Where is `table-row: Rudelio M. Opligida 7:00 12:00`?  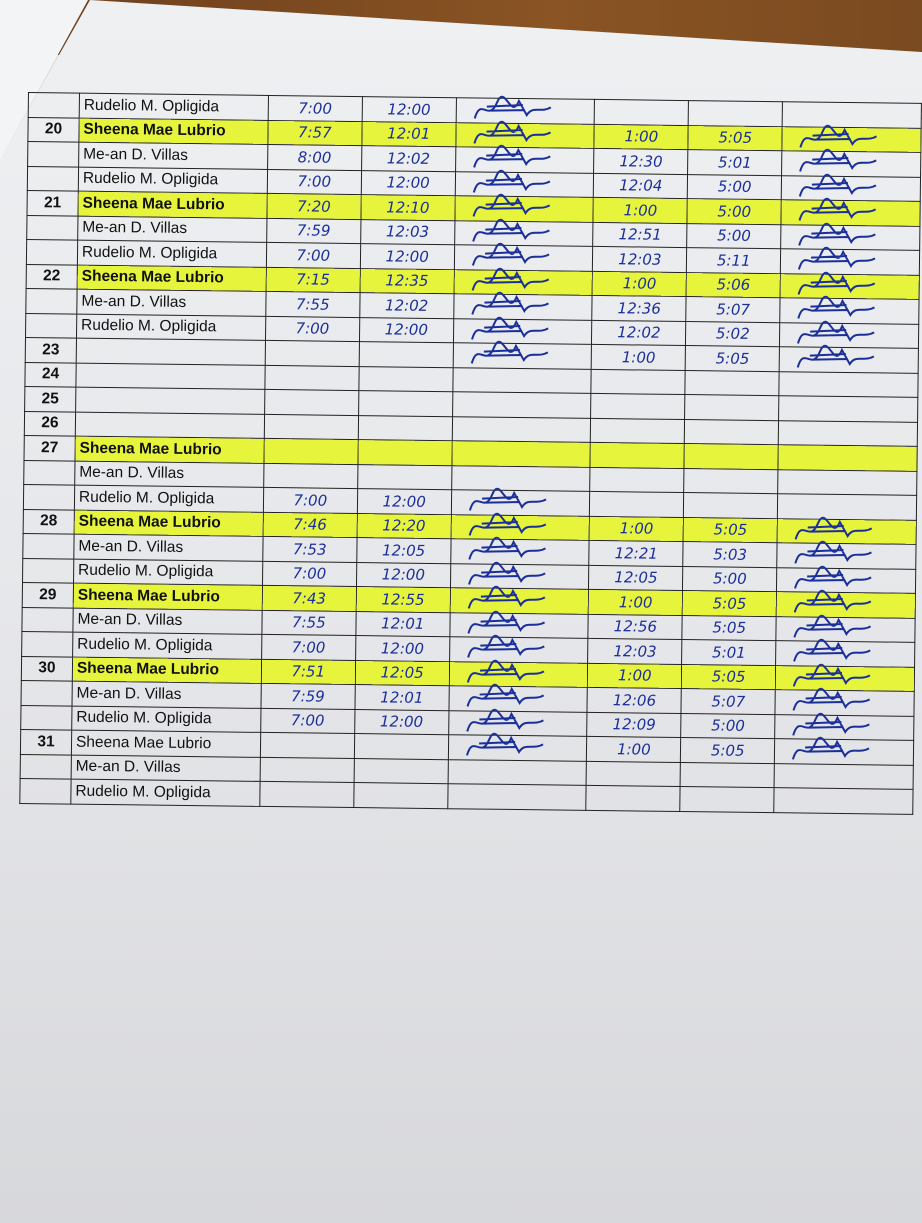
table-row: Rudelio M. Opligida 7:00 12:00 is located at coordinates (470, 502).